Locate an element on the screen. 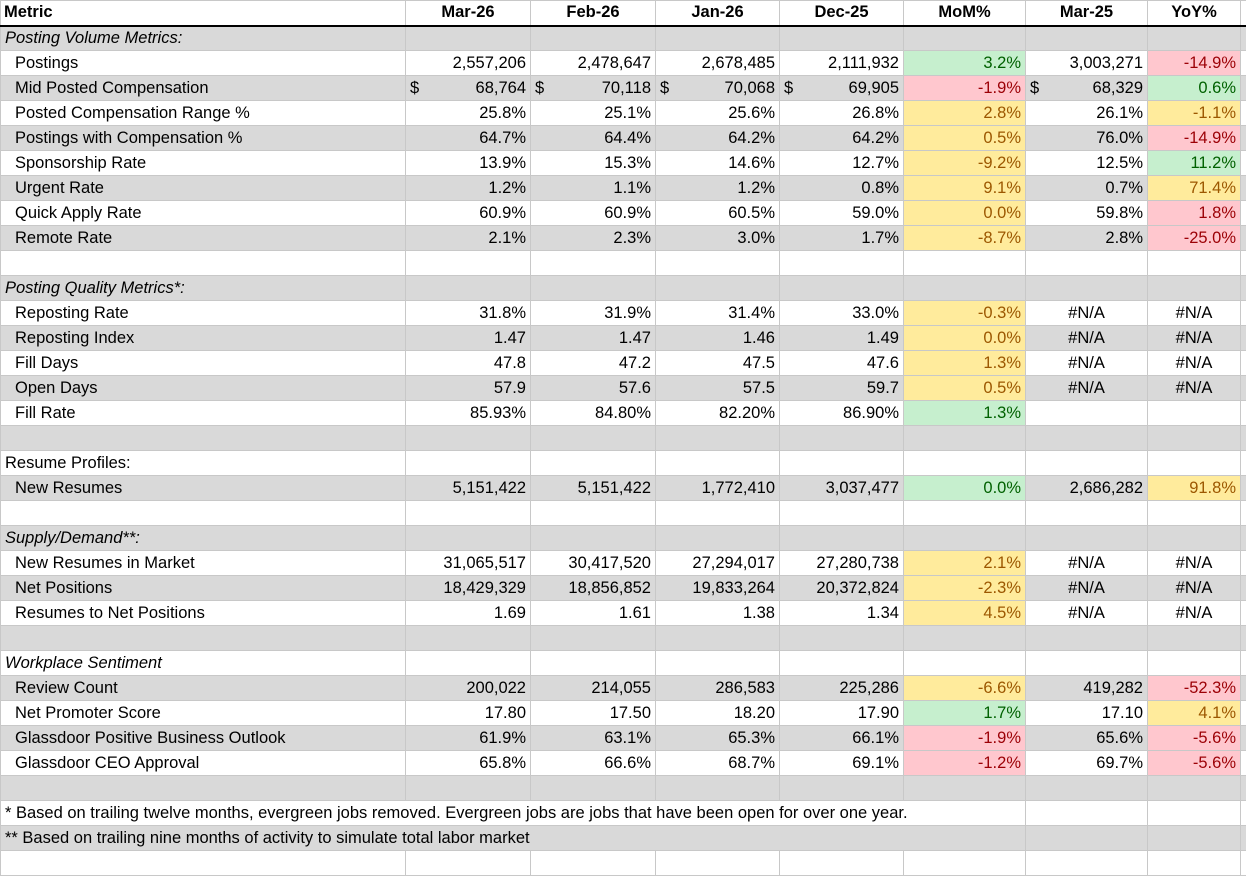 This screenshot has height=892, width=1246. value-cell: 31,065,517 is located at coordinates (468, 563).